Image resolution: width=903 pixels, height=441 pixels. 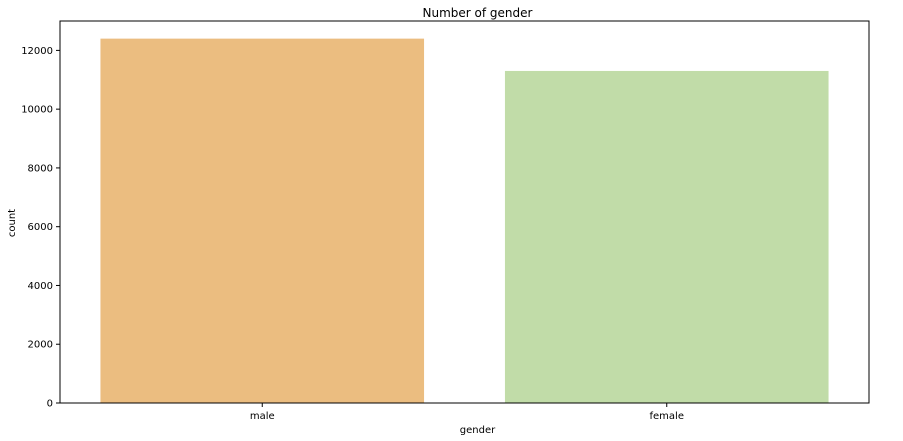 I want to click on x-axis-label: gender, so click(x=478, y=430).